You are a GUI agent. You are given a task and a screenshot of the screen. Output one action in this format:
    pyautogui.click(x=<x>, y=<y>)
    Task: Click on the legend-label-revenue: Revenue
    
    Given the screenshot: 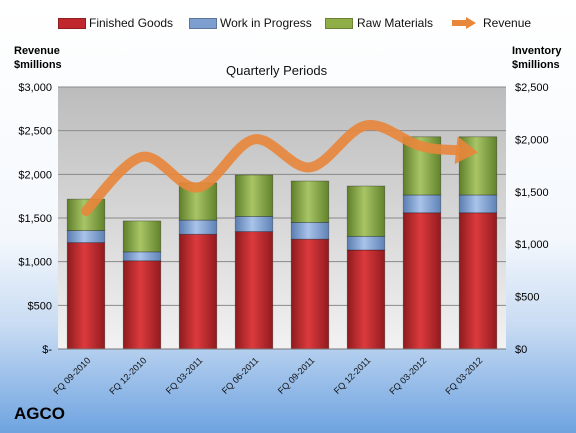 What is the action you would take?
    pyautogui.click(x=507, y=23)
    